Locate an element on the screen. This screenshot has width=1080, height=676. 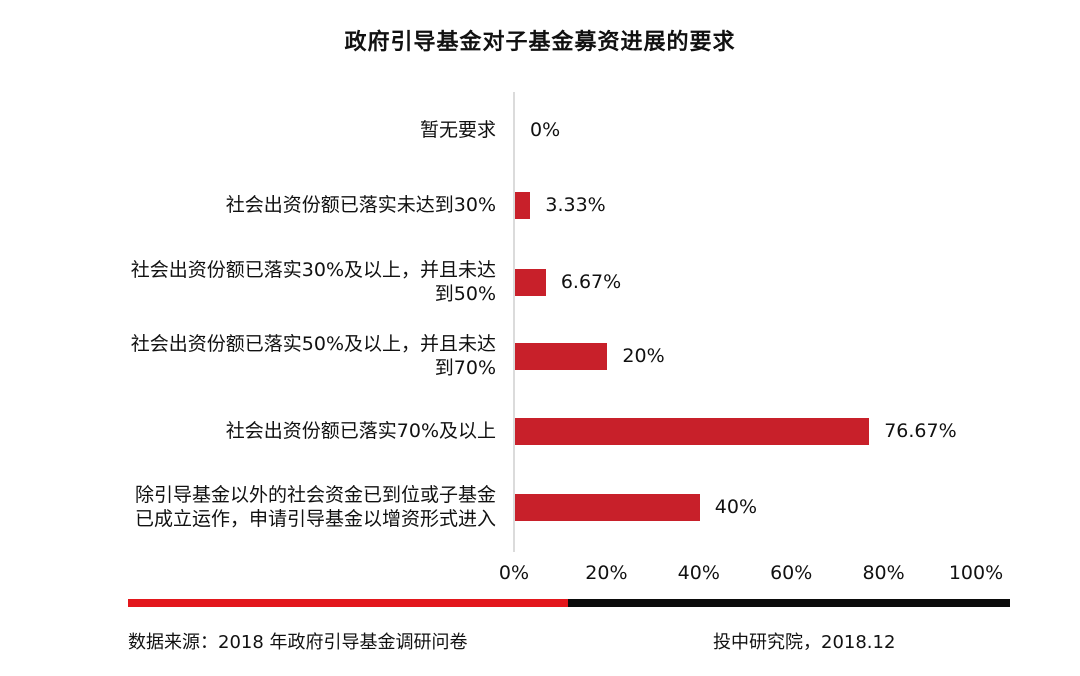
x-tick-label: 20% is located at coordinates (606, 573).